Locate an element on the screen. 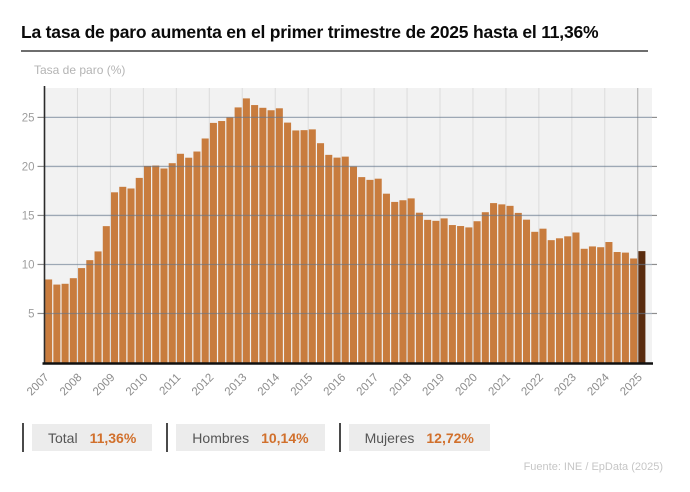 Image resolution: width=690 pixels, height=492 pixels. legend-label-total: Total is located at coordinates (63, 437).